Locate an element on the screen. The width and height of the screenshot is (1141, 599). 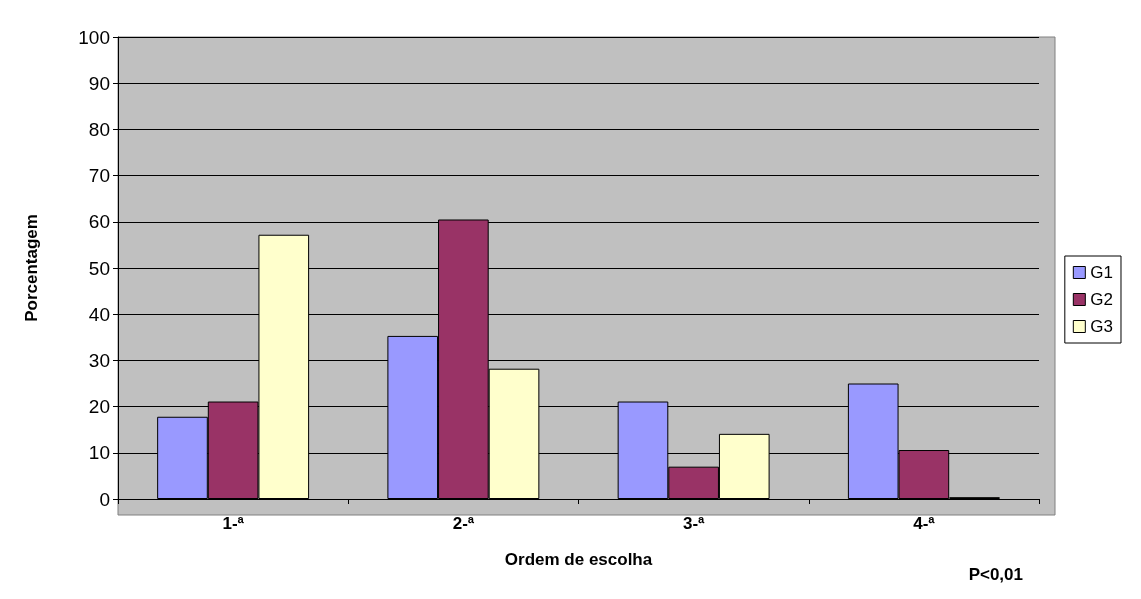
y-tick-label: 60 is located at coordinates (99, 222).